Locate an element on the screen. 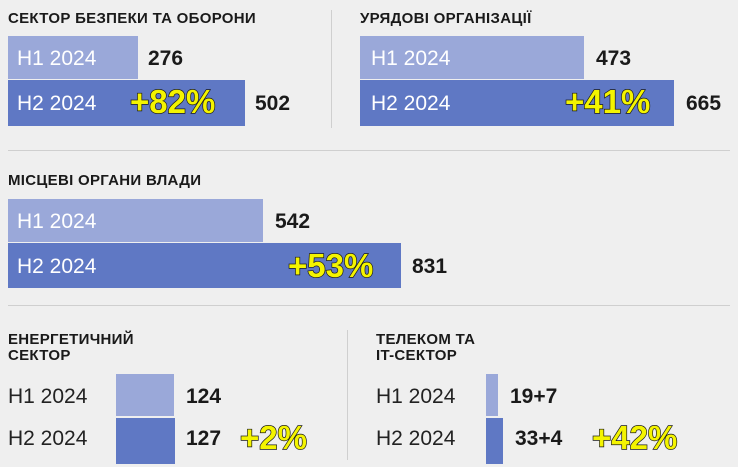 This screenshot has height=467, width=738. chart-title-line-2: СЕКТОР is located at coordinates (39, 355).